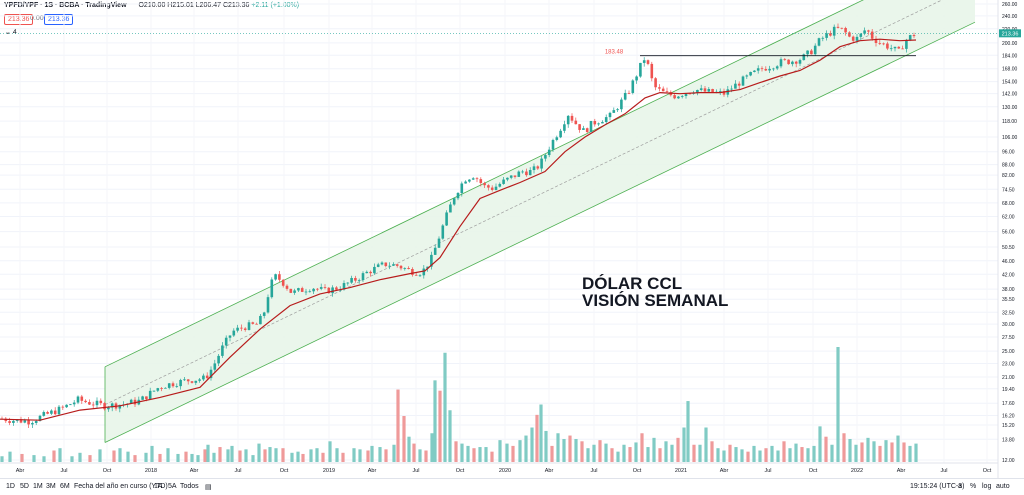  Describe the element at coordinates (10, 486) in the screenshot. I see `timeframe-0: 1D` at that location.